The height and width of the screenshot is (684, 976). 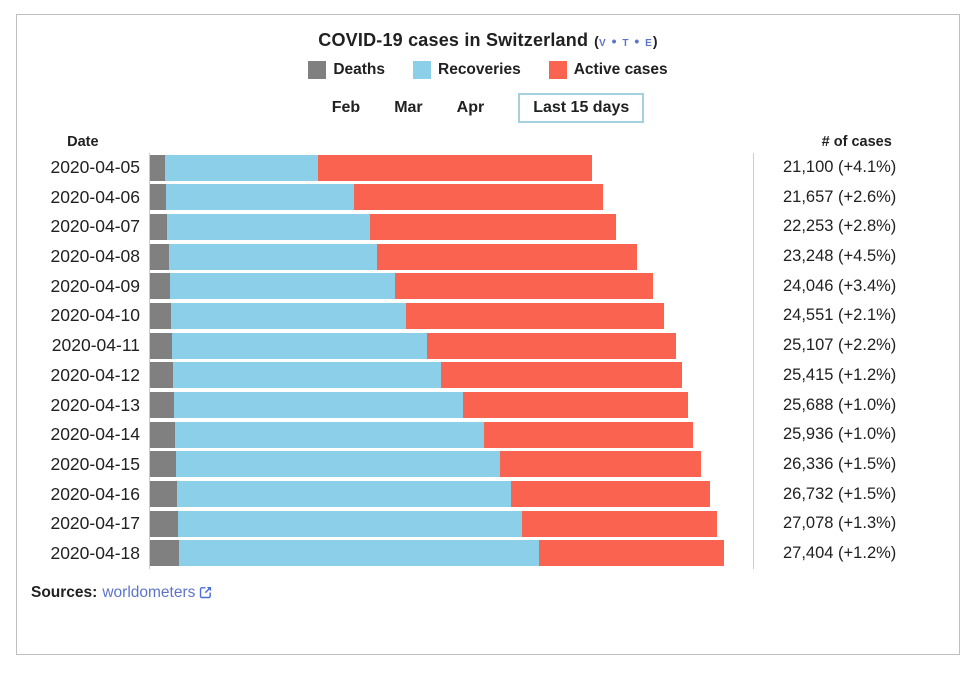 What do you see at coordinates (581, 108) in the screenshot?
I see `tab-last-15-days: Last 15 days` at bounding box center [581, 108].